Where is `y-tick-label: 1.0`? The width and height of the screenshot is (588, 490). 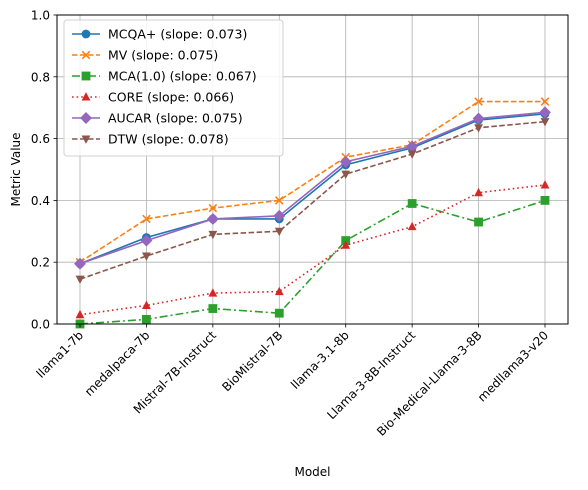
y-tick-label: 1.0 is located at coordinates (40, 16).